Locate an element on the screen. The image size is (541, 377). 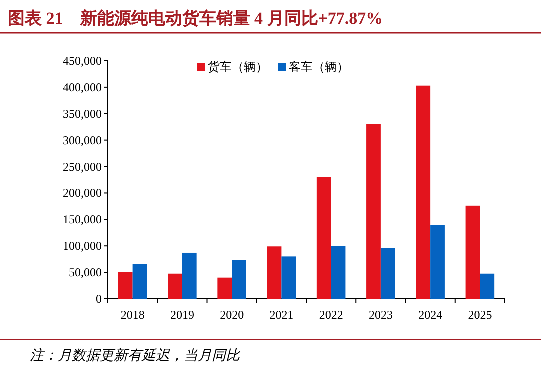
x-tick-label: 2025 is located at coordinates (480, 315).